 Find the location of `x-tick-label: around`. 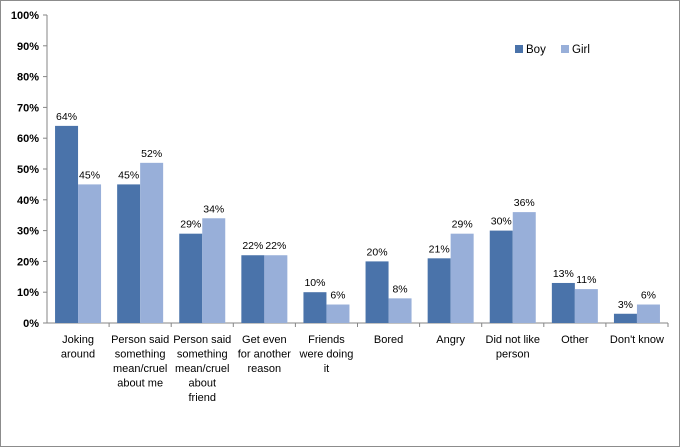

x-tick-label: around is located at coordinates (78, 355).